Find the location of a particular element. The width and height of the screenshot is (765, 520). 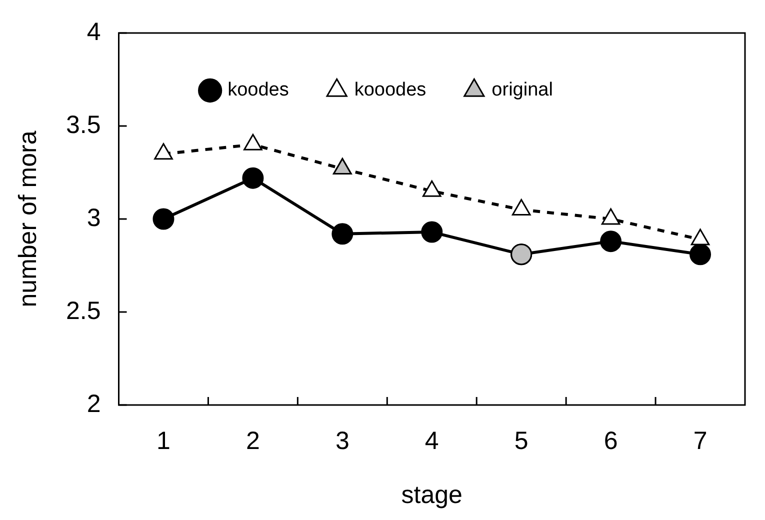

x-tick-label: 2 is located at coordinates (253, 440).